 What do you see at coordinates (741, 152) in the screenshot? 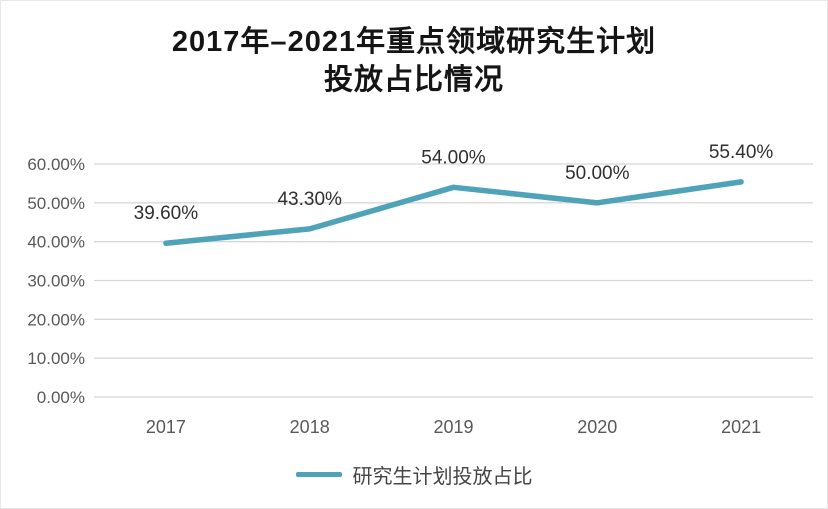
I see `data-point-label: 55.40%` at bounding box center [741, 152].